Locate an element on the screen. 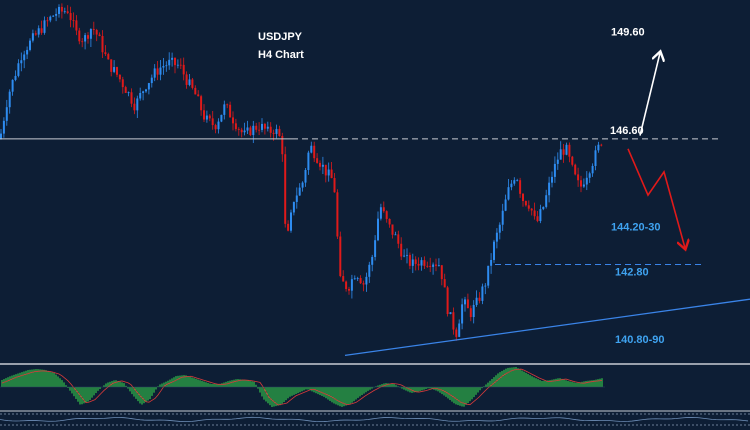 The image size is (750, 430). chart-subtitle: H4 Chart is located at coordinates (281, 55).